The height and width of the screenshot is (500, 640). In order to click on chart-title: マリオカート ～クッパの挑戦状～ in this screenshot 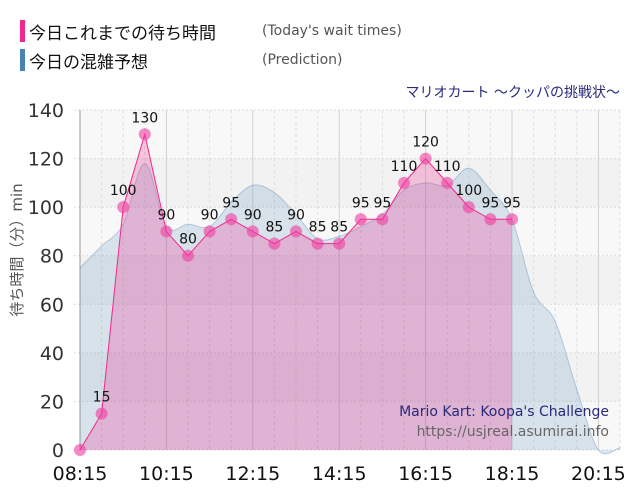, I will do `click(513, 93)`.